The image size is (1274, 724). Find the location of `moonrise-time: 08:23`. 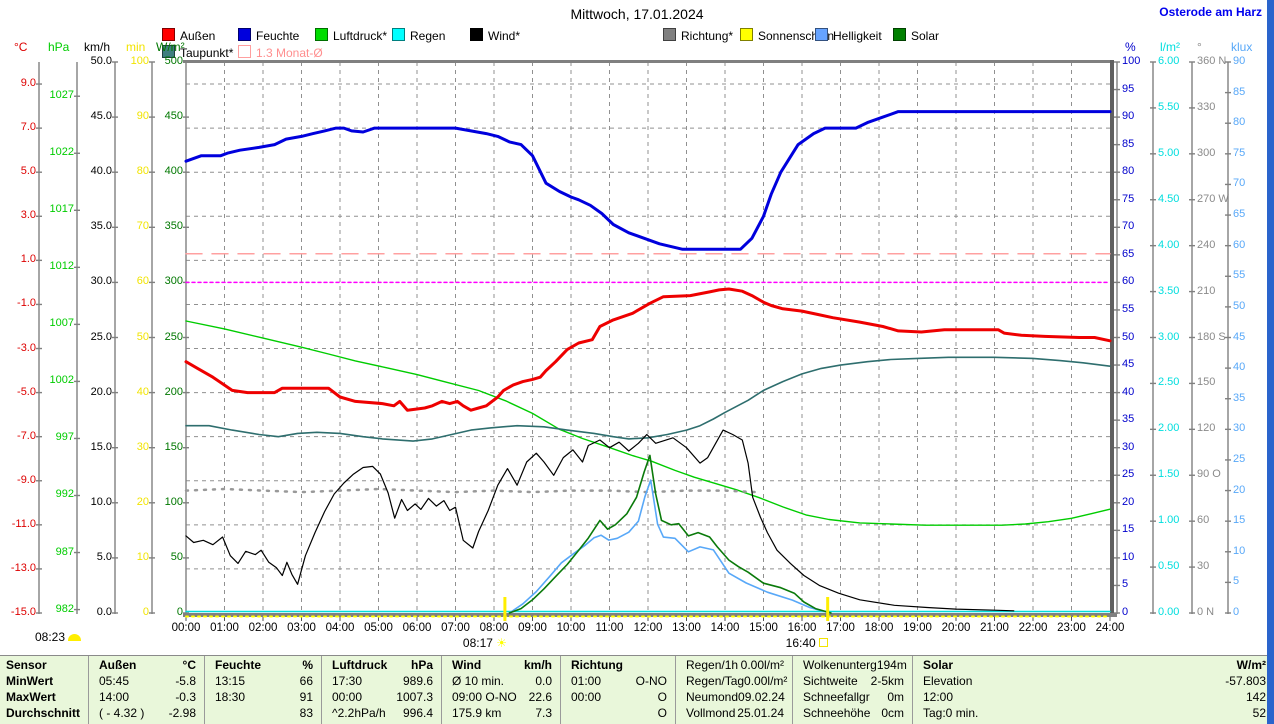

moonrise-time: 08:23 is located at coordinates (52, 637).